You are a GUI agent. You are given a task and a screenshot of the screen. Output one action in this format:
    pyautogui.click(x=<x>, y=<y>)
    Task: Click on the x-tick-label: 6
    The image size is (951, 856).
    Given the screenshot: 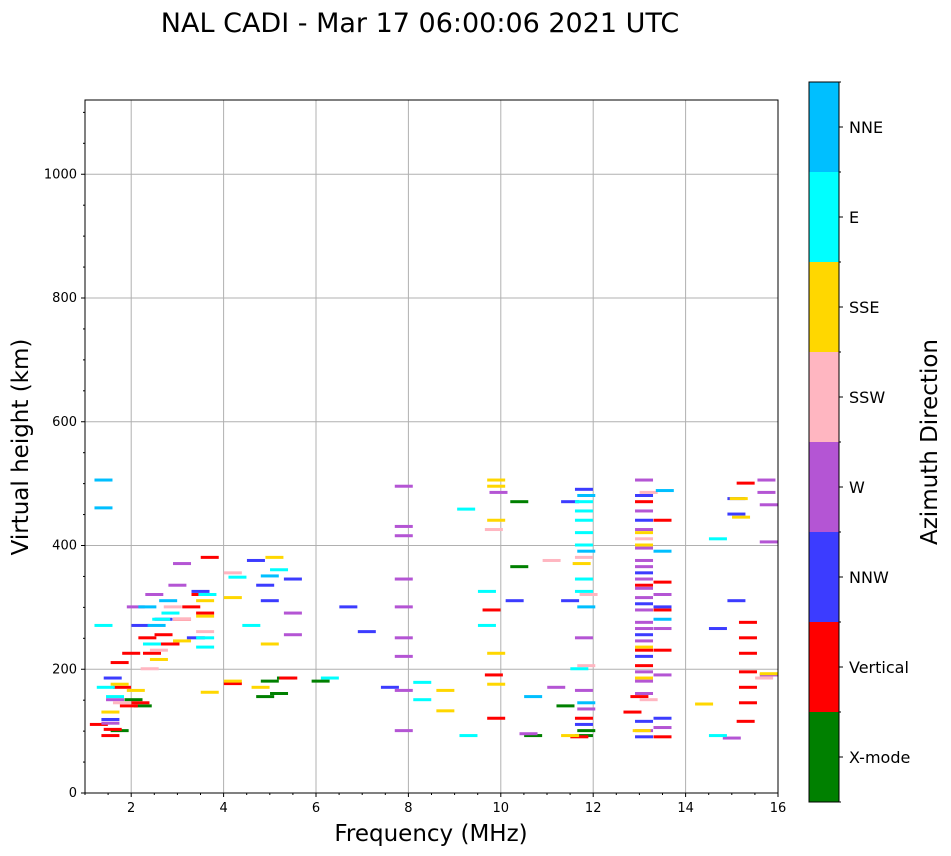 What is the action you would take?
    pyautogui.click(x=316, y=808)
    